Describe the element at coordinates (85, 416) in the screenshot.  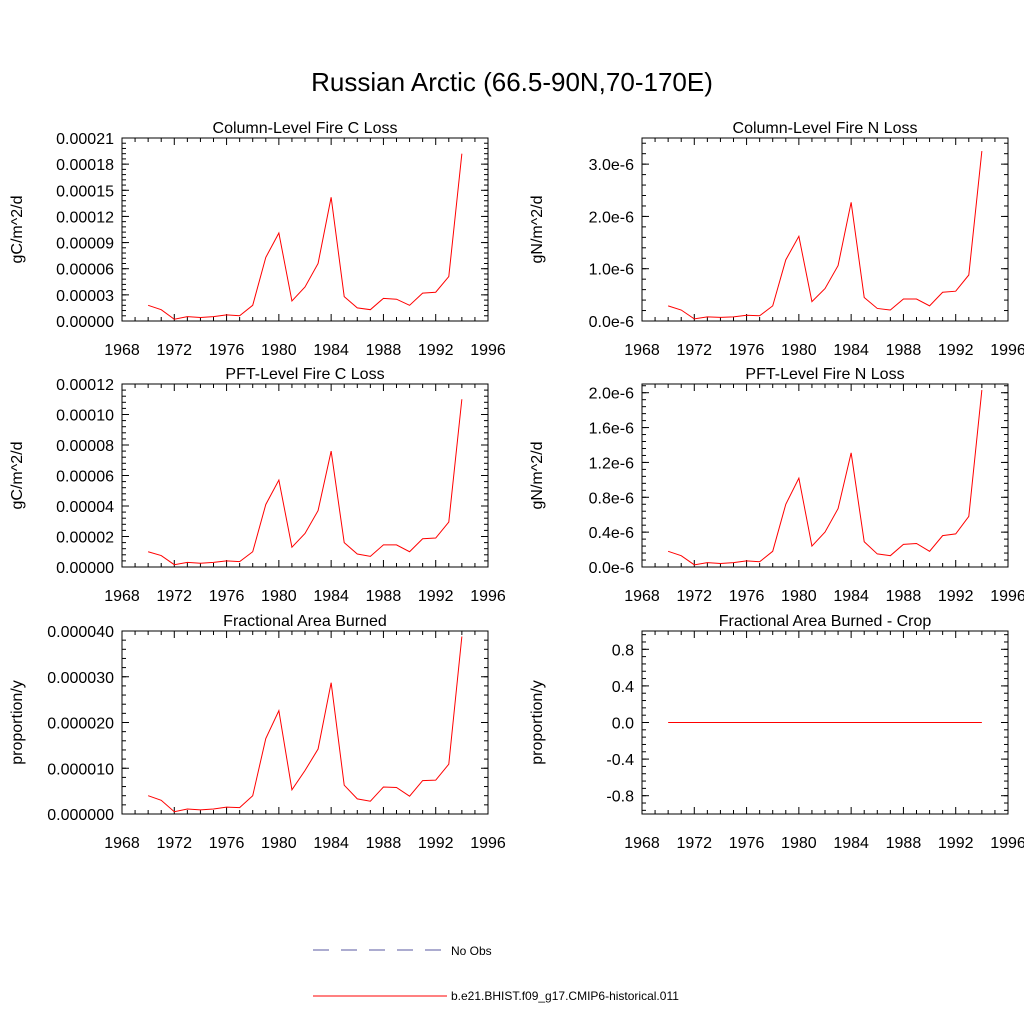
I see `y-tick-label: 0.00010` at that location.